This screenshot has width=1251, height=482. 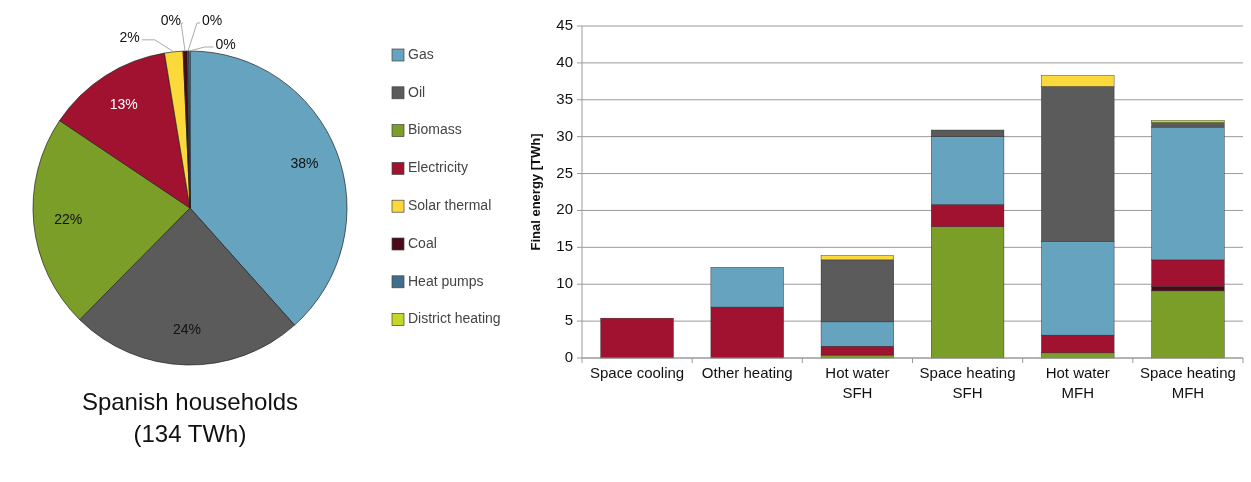 What do you see at coordinates (450, 204) in the screenshot?
I see `legend-label: Solar thermal` at bounding box center [450, 204].